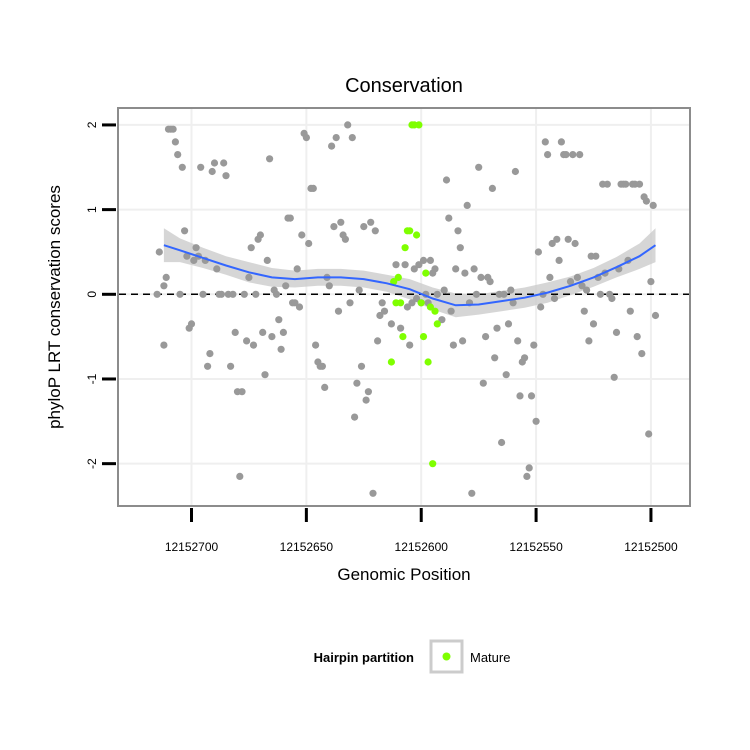 This screenshot has height=750, width=750. What do you see at coordinates (364, 657) in the screenshot?
I see `legend-title: Hairpin partition` at bounding box center [364, 657].